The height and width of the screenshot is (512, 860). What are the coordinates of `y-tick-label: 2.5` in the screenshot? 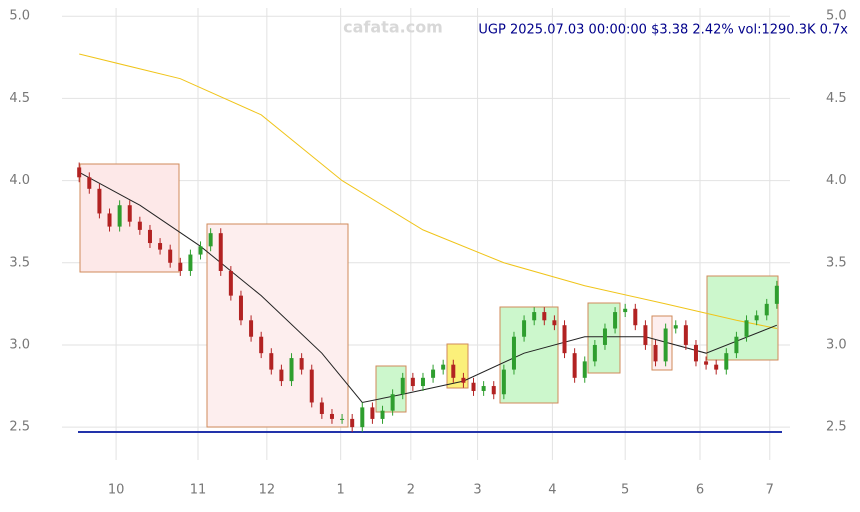 It's located at (19, 427).